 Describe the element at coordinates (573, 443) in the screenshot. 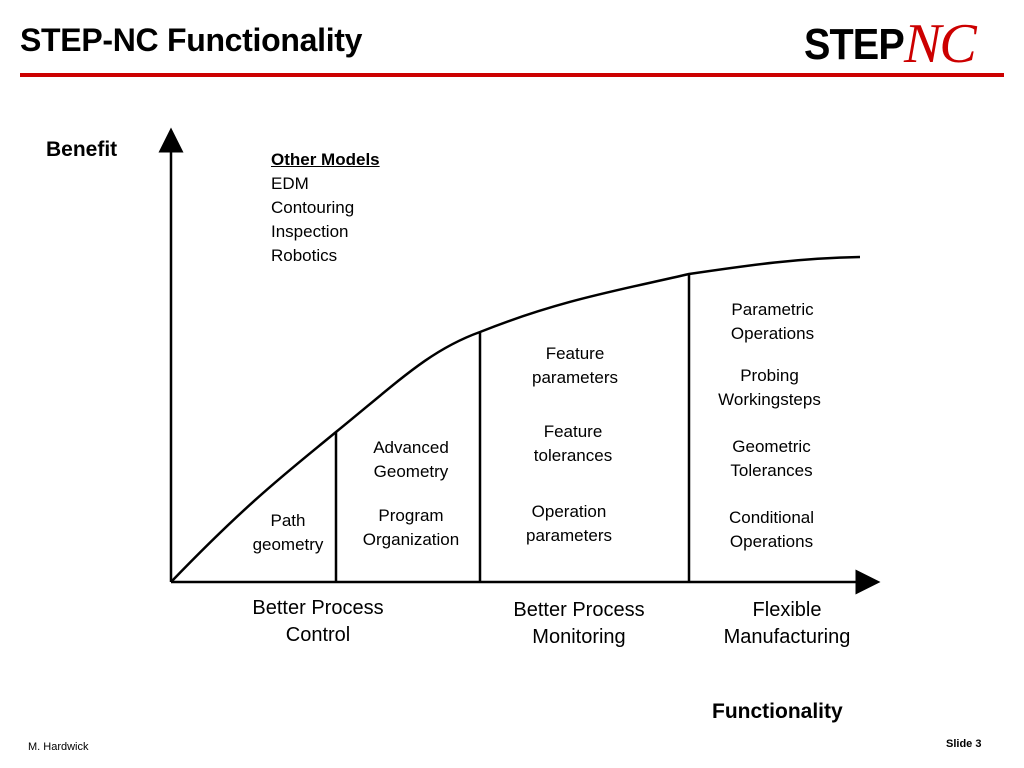

I see `label-feature-tolerances: Feature tolerances` at that location.